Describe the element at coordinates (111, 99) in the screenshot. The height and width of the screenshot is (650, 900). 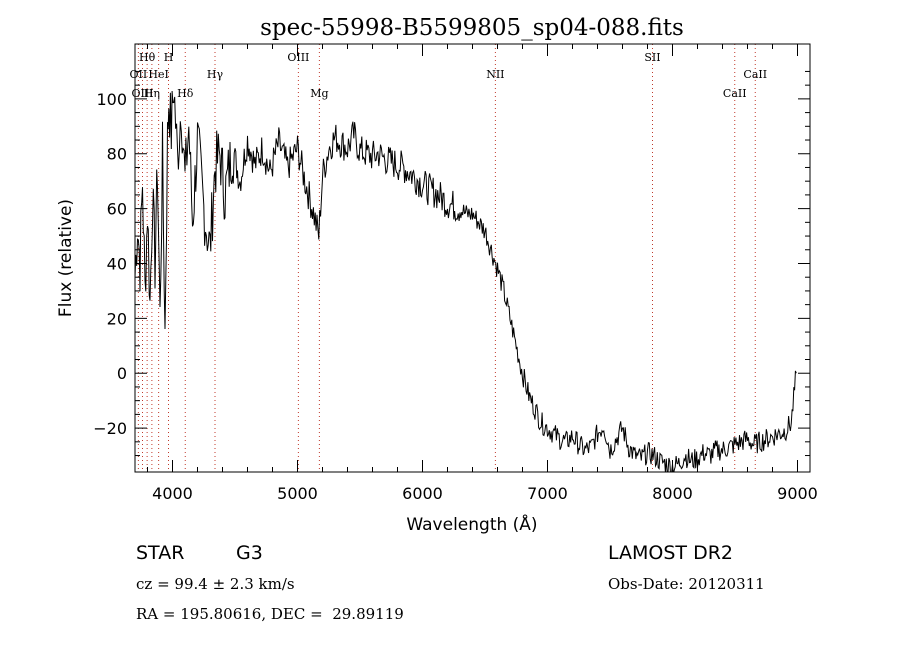
I see `y-tick-label: 100` at that location.